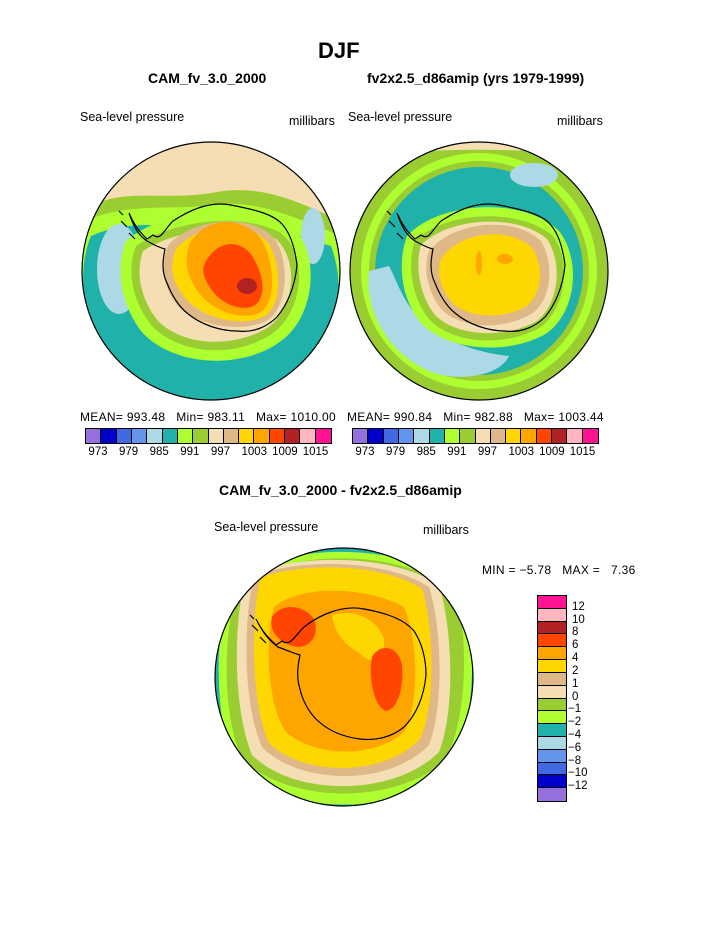 The width and height of the screenshot is (723, 935). Describe the element at coordinates (293, 627) in the screenshot. I see `contour-red-west` at that location.